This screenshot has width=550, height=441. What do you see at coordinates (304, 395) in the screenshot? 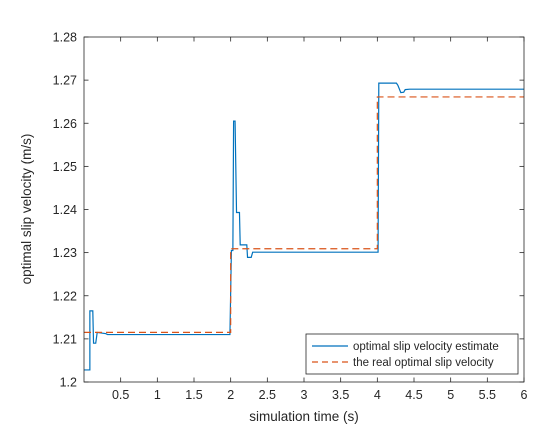
I see `x-tick-label: 3` at bounding box center [304, 395].